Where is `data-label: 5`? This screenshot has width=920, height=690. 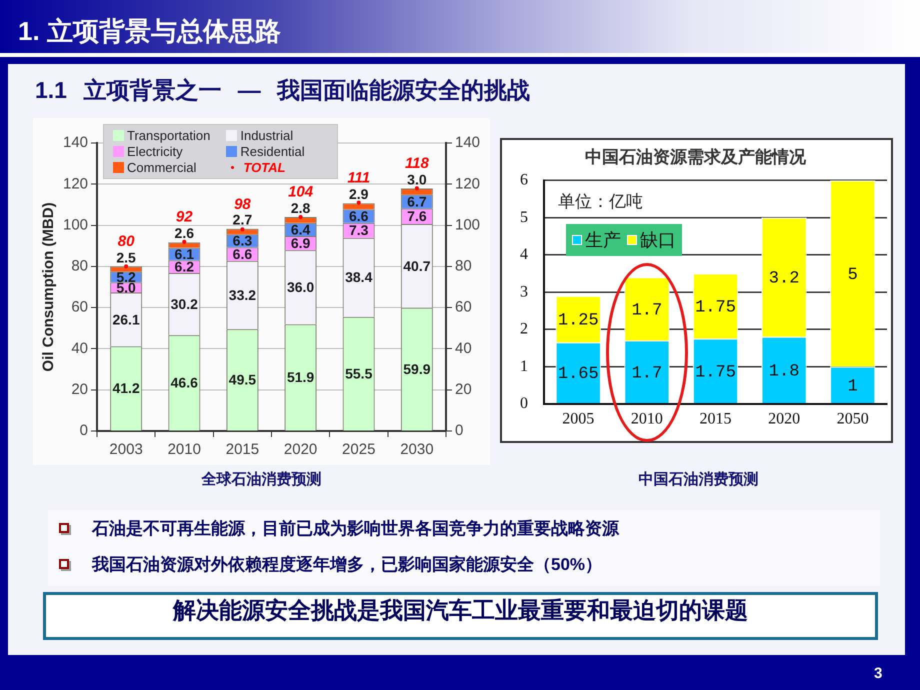
data-label: 5 is located at coordinates (853, 275).